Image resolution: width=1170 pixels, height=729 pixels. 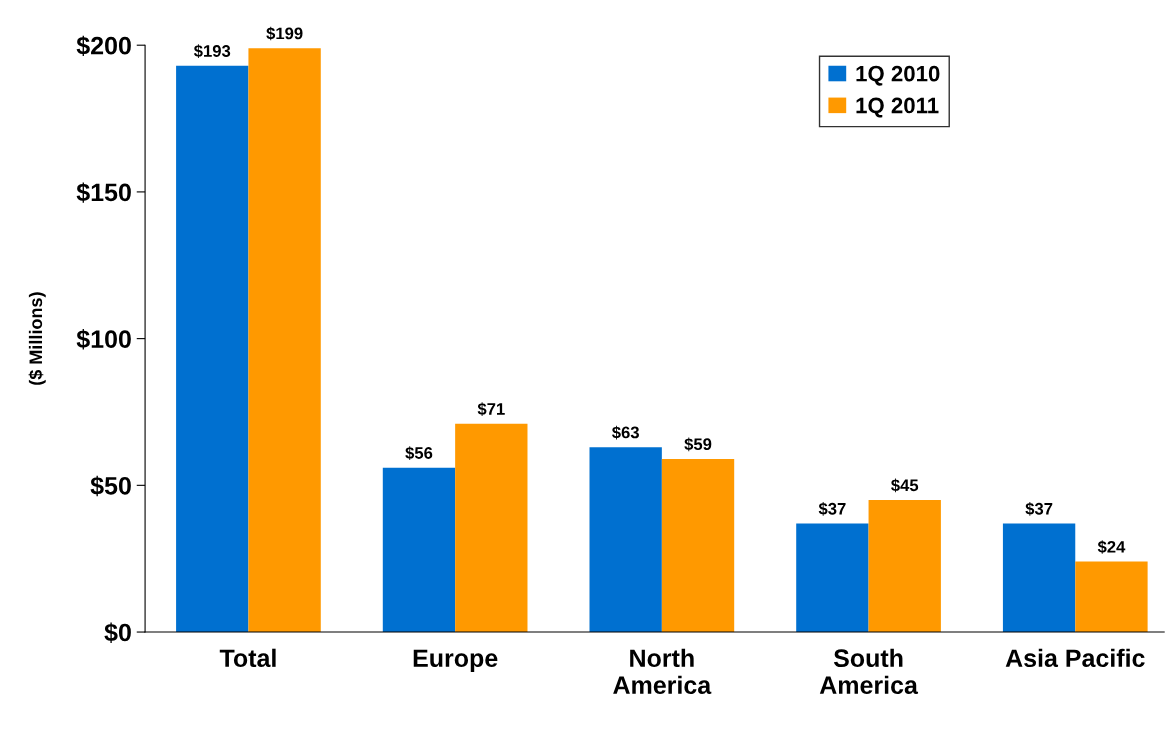 What do you see at coordinates (869, 671) in the screenshot?
I see `x-tick-label: South America` at bounding box center [869, 671].